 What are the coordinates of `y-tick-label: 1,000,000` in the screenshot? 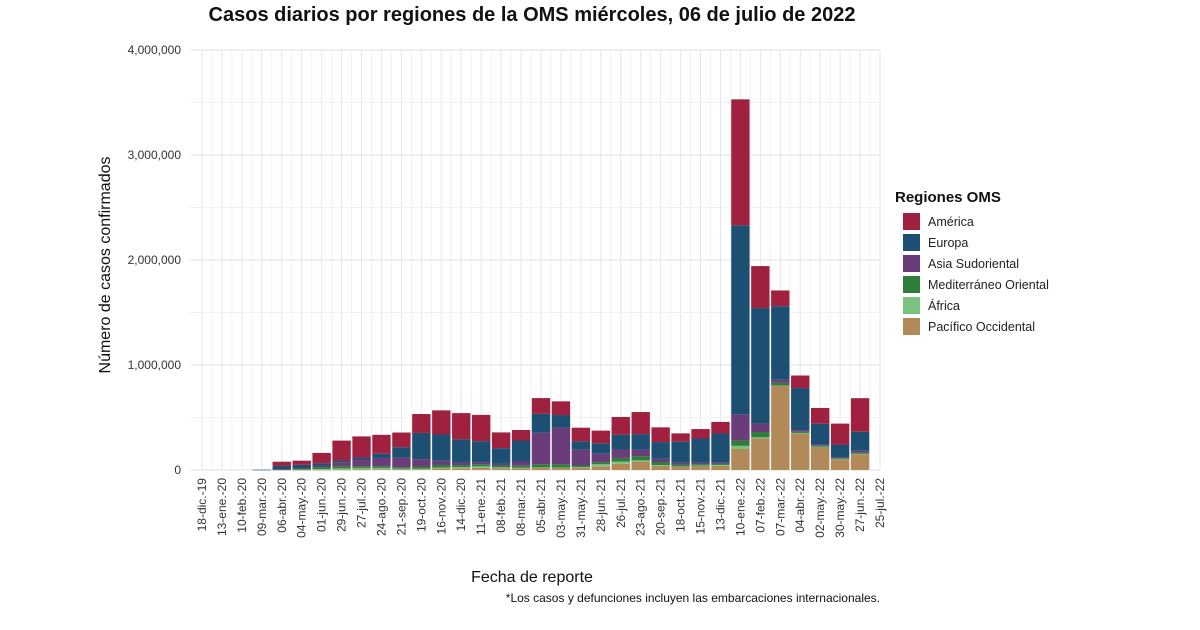 It's located at (155, 365).